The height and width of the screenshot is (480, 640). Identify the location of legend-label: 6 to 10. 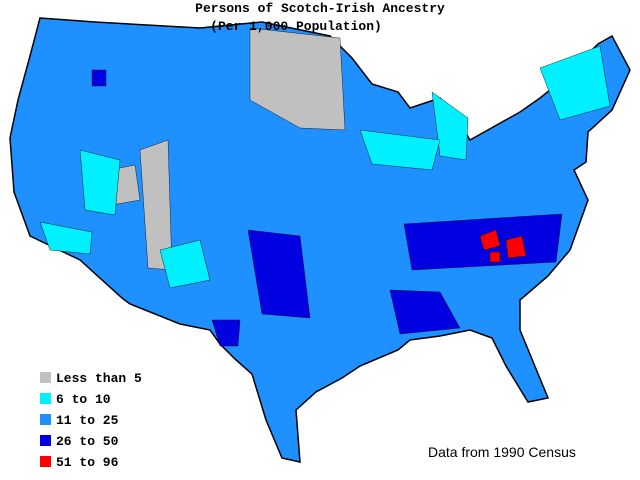
(83, 399).